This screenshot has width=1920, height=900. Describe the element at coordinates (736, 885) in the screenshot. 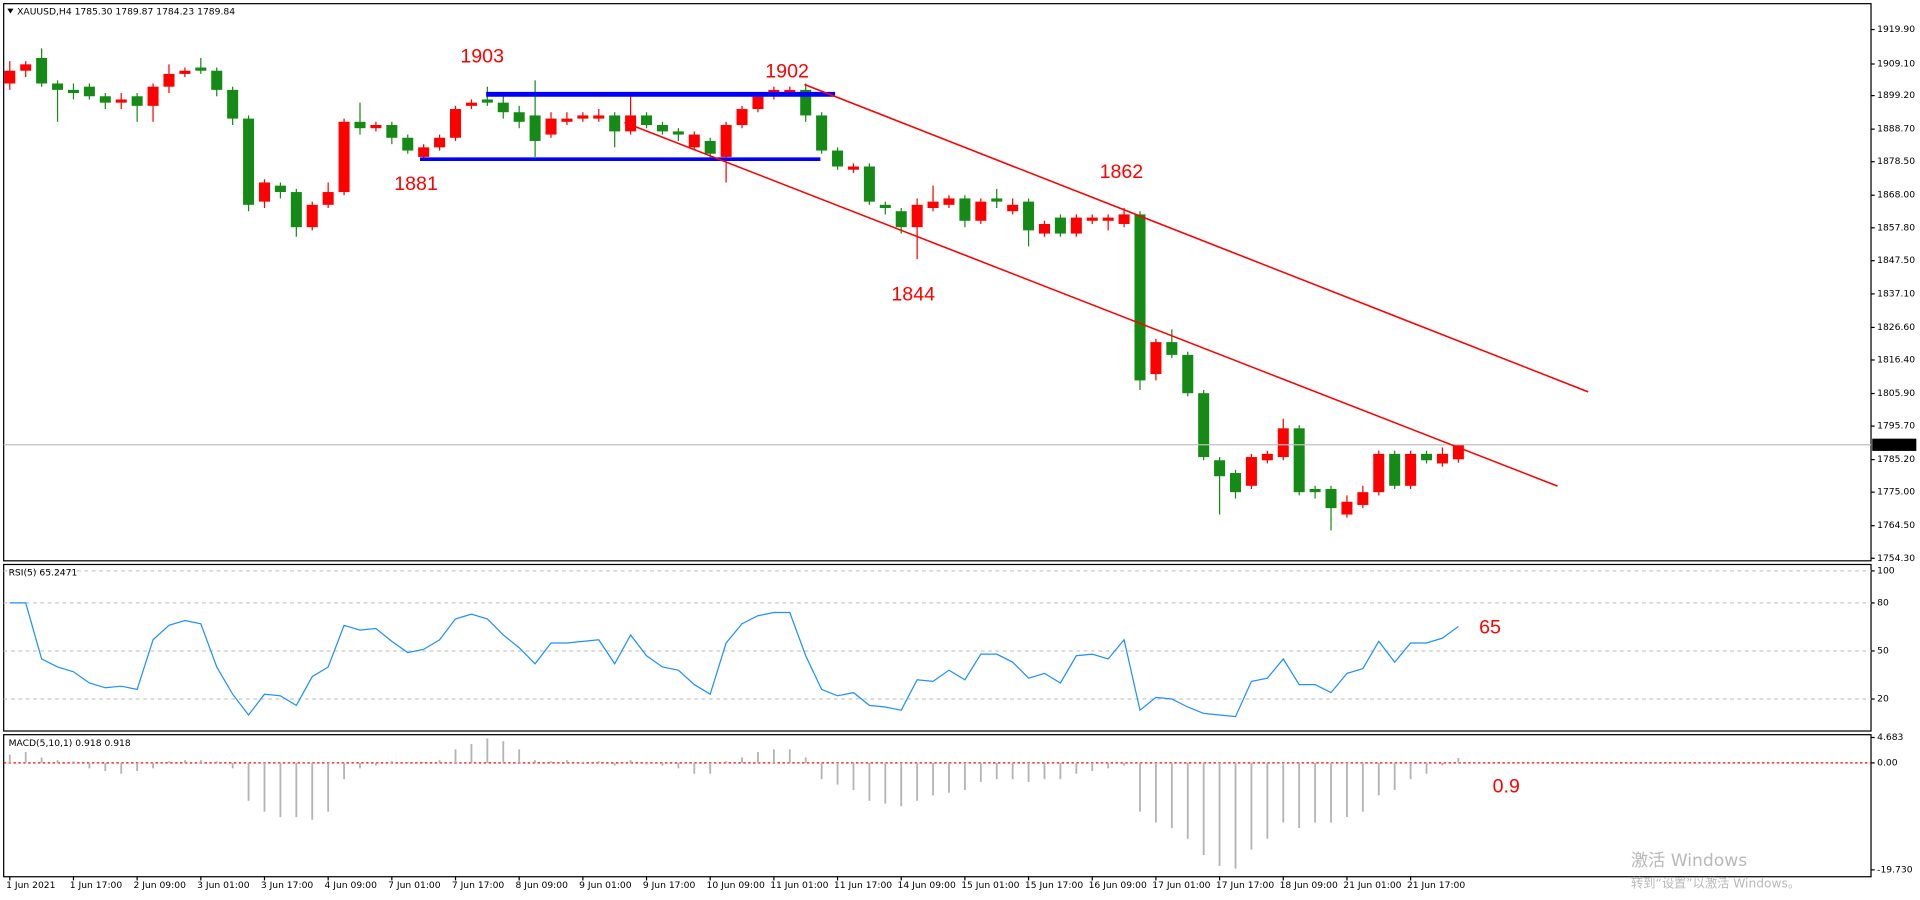

I see `x-tick-label: 10 Jun 09:00` at that location.